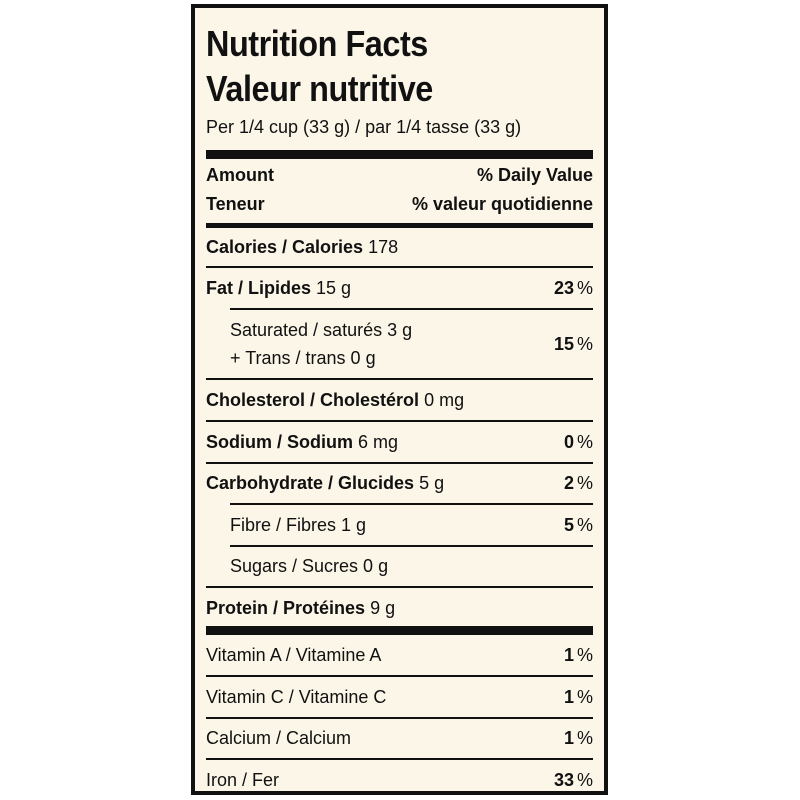 This screenshot has height=800, width=800. What do you see at coordinates (378, 442) in the screenshot?
I see `sodium-amount: 6 mg` at bounding box center [378, 442].